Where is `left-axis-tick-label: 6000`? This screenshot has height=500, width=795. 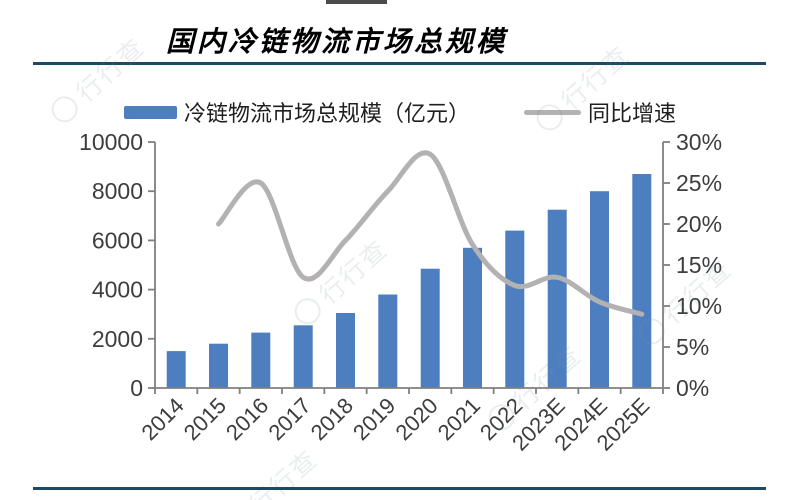
left-axis-tick-label: 6000 is located at coordinates (117, 240).